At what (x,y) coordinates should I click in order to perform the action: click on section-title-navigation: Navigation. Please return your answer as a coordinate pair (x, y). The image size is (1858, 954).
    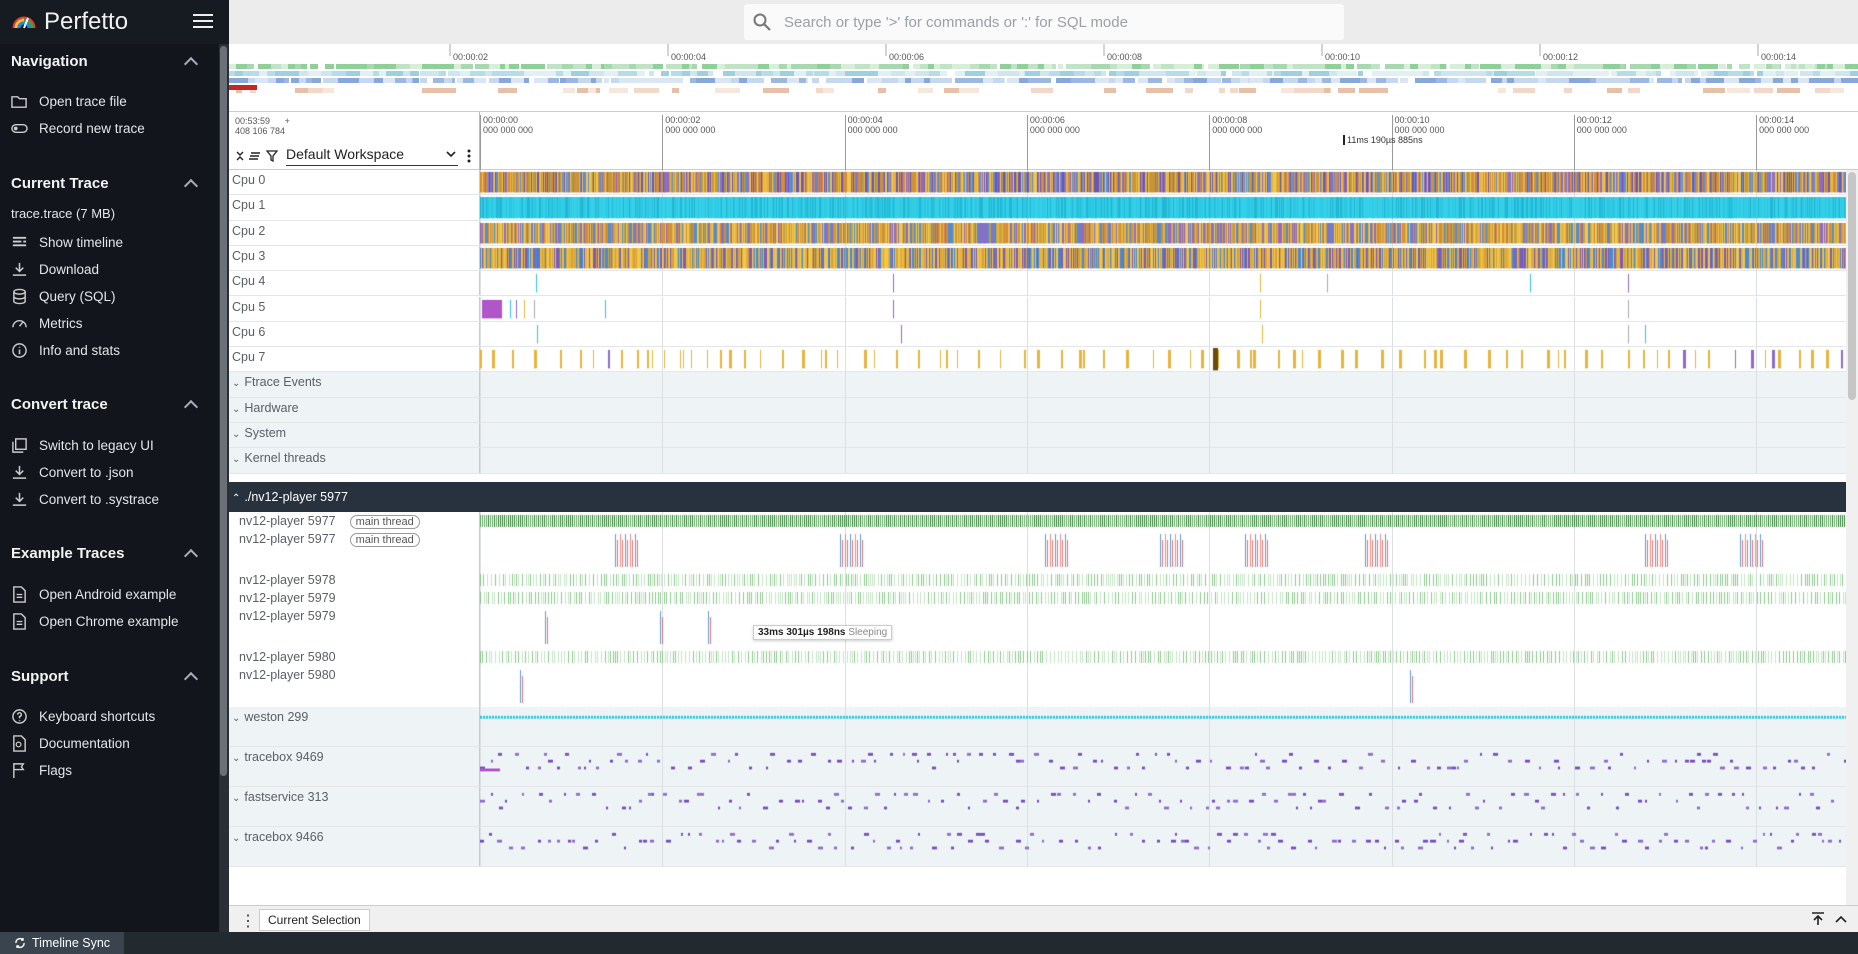
    Looking at the image, I should click on (49, 61).